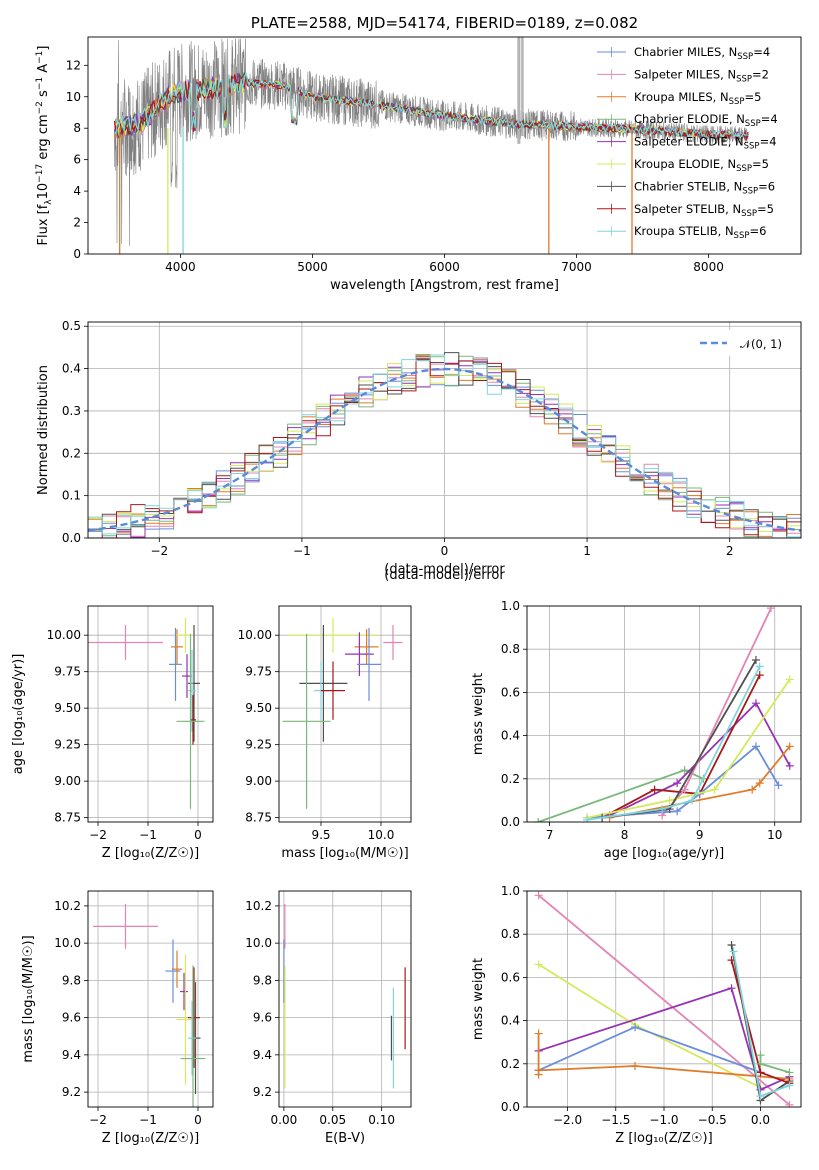  I want to click on y-tick-label: 1.0, so click(510, 891).